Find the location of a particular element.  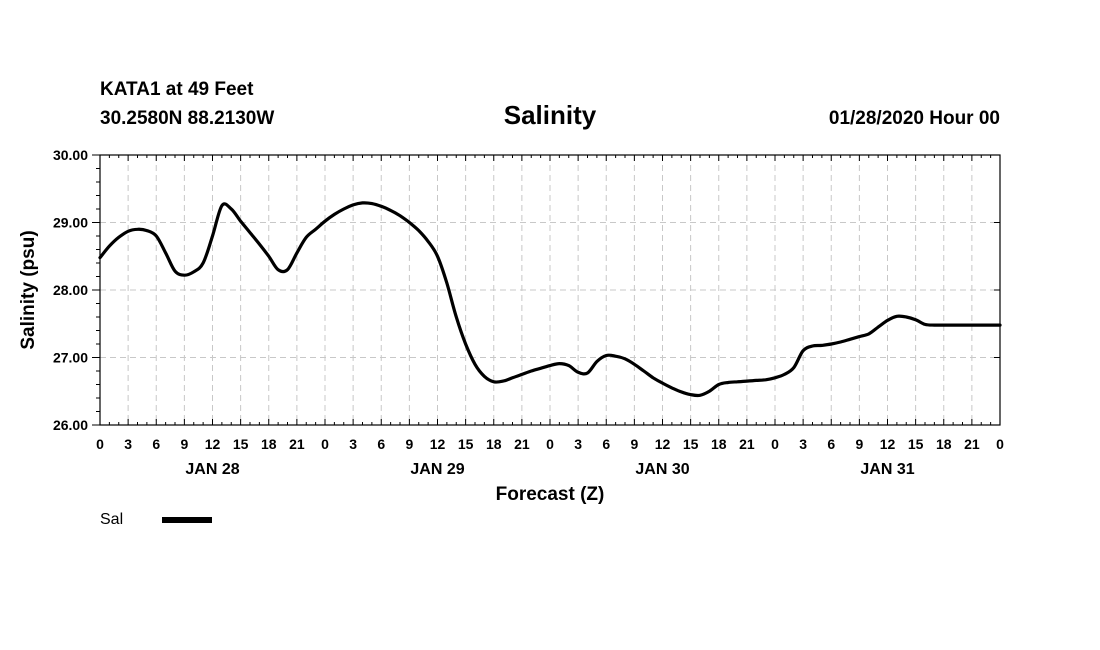

legend-label: Sal is located at coordinates (111, 519).